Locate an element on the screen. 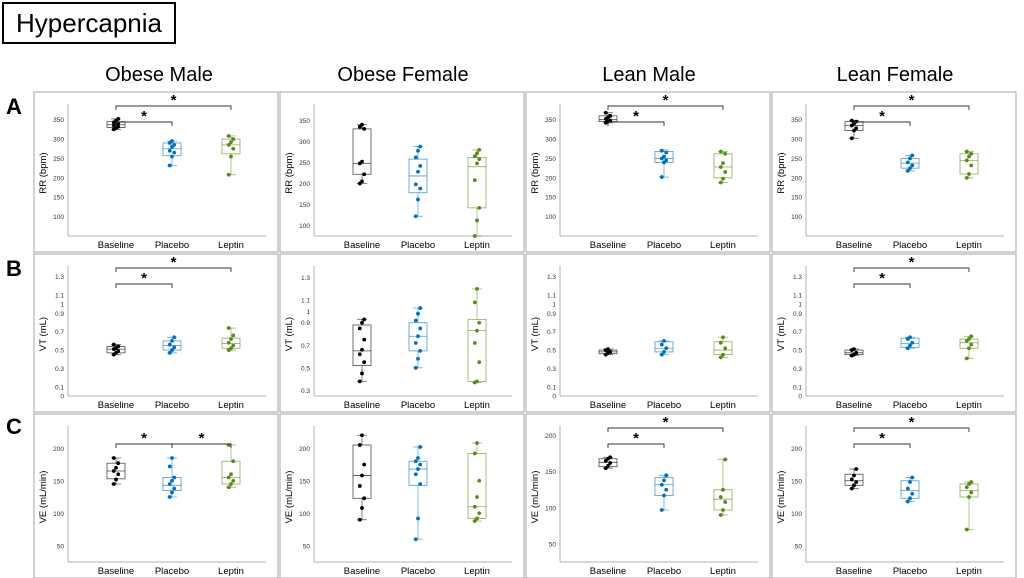  y-tick-label: 1.3 is located at coordinates (305, 278).